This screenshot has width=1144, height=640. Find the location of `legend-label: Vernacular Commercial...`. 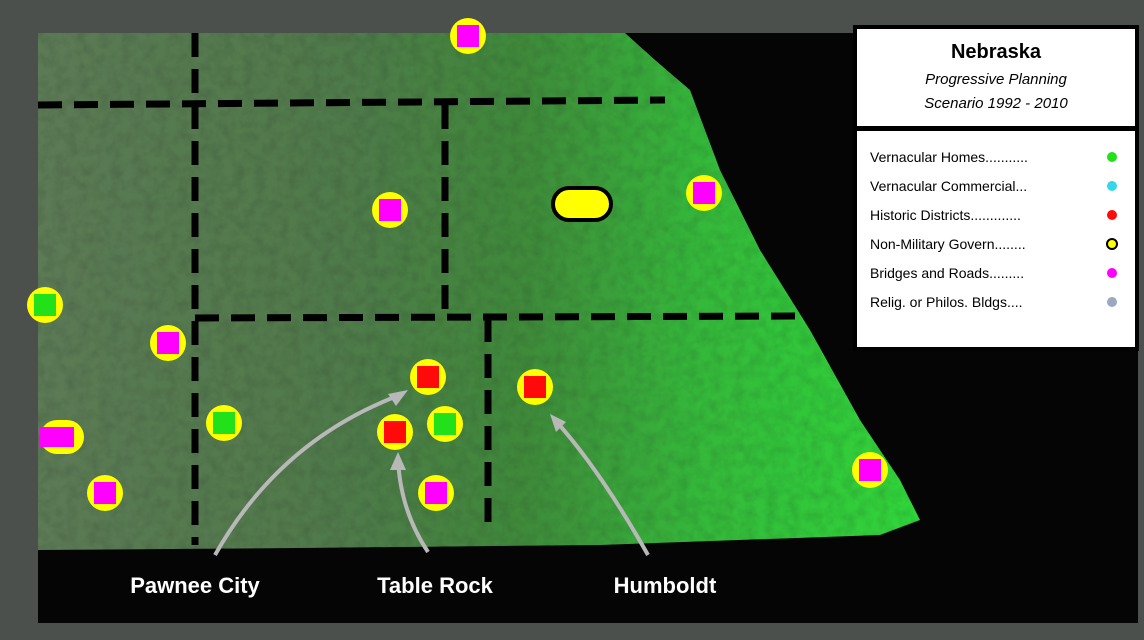

legend-label: Vernacular Commercial... is located at coordinates (948, 186).